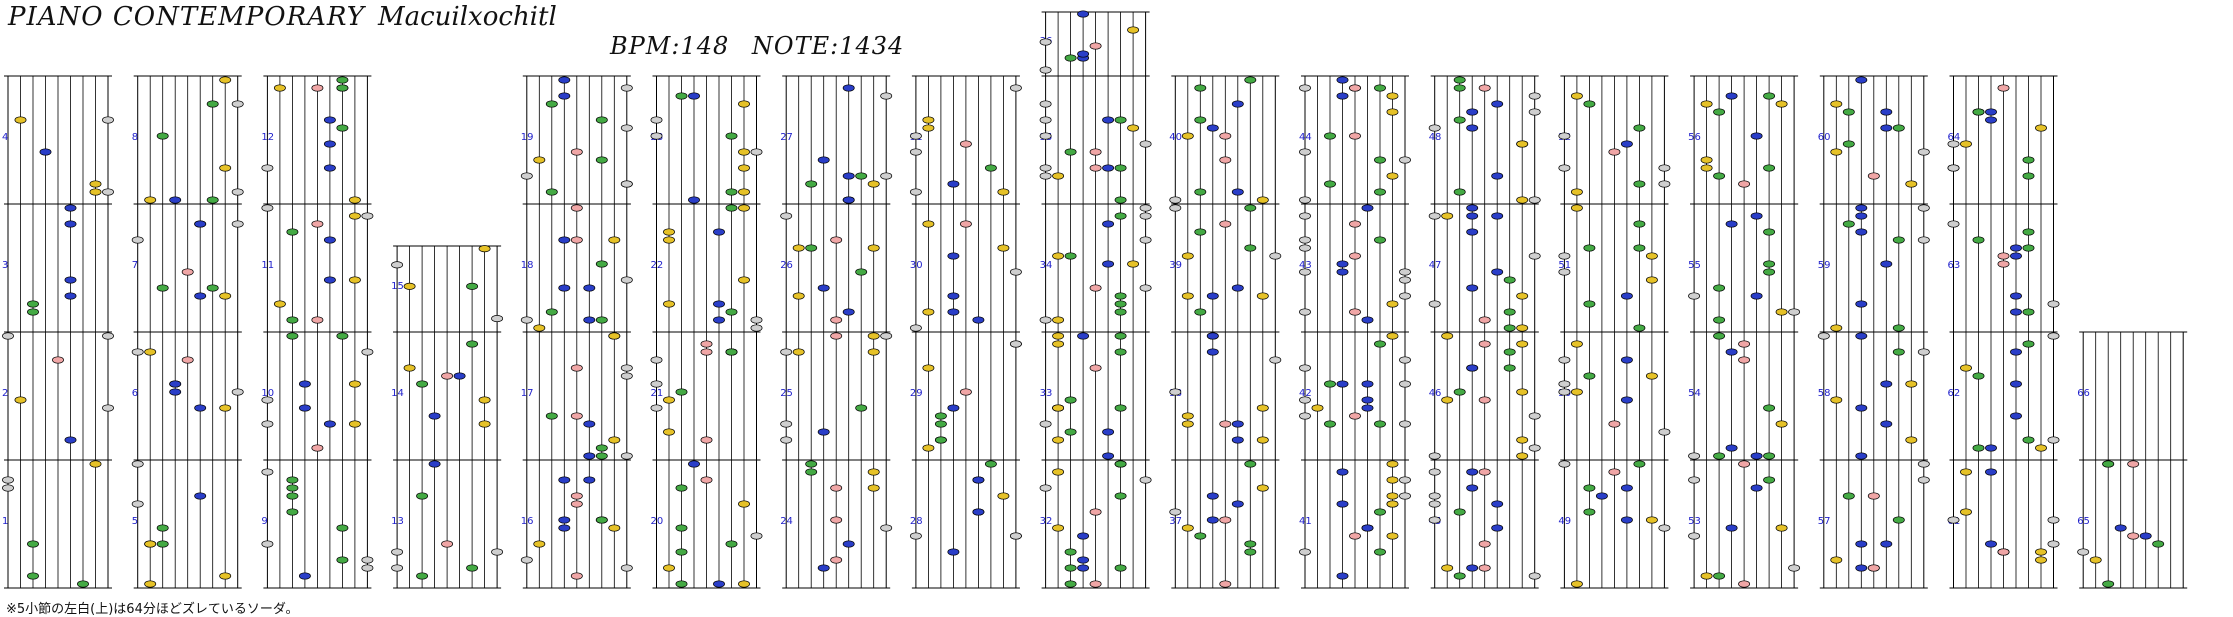  Describe the element at coordinates (527, 521) in the screenshot. I see `measure-number: 16` at that location.